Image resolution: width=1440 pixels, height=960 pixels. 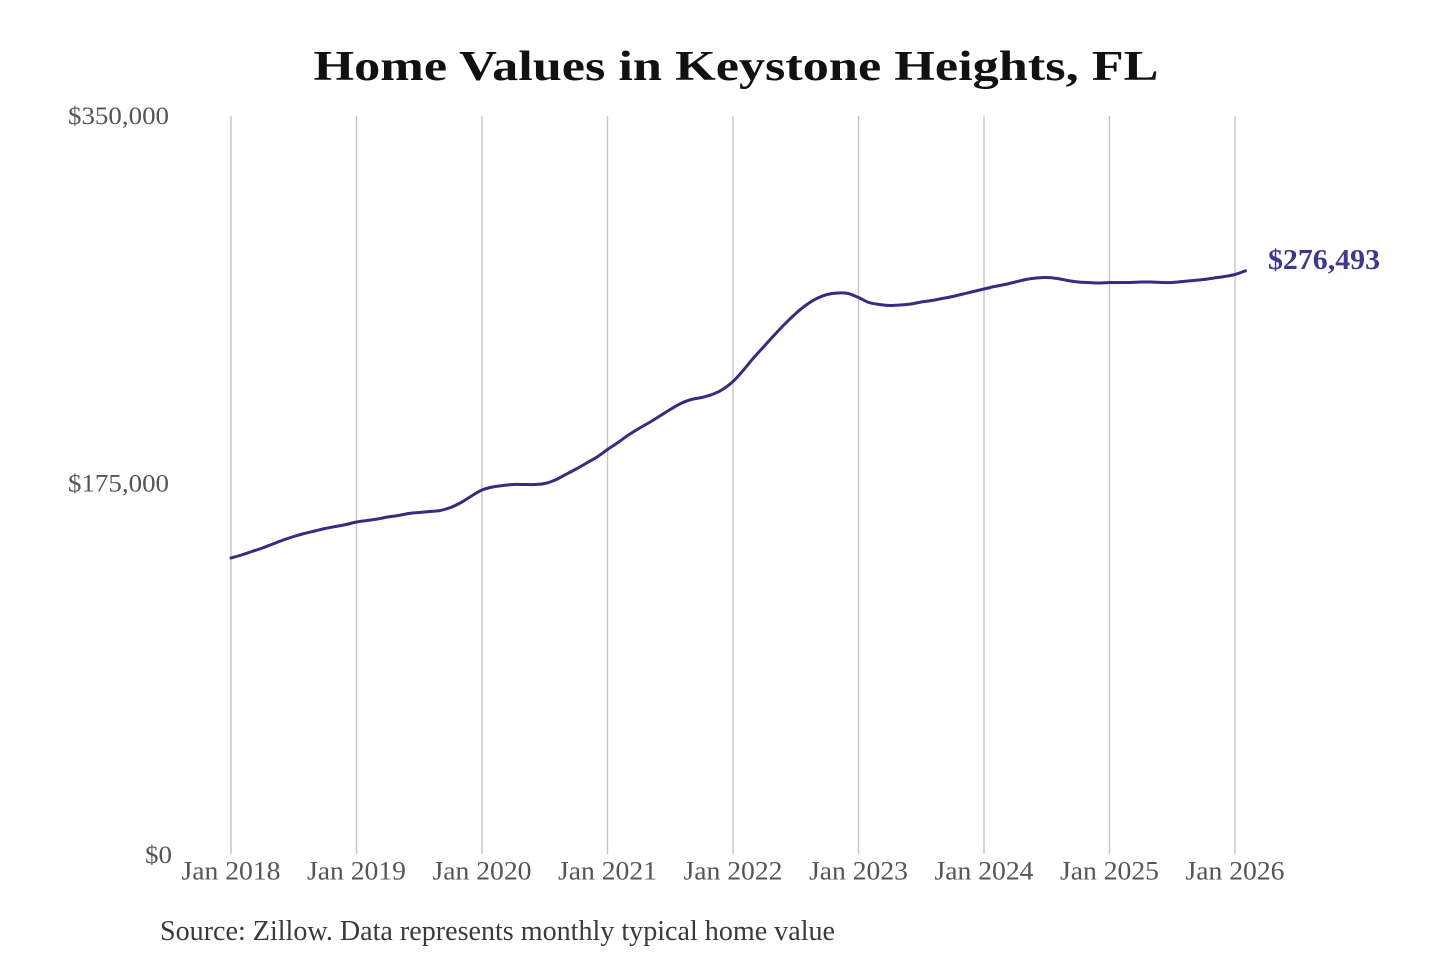 I want to click on svg-text: Jan 2021, so click(x=607, y=871).